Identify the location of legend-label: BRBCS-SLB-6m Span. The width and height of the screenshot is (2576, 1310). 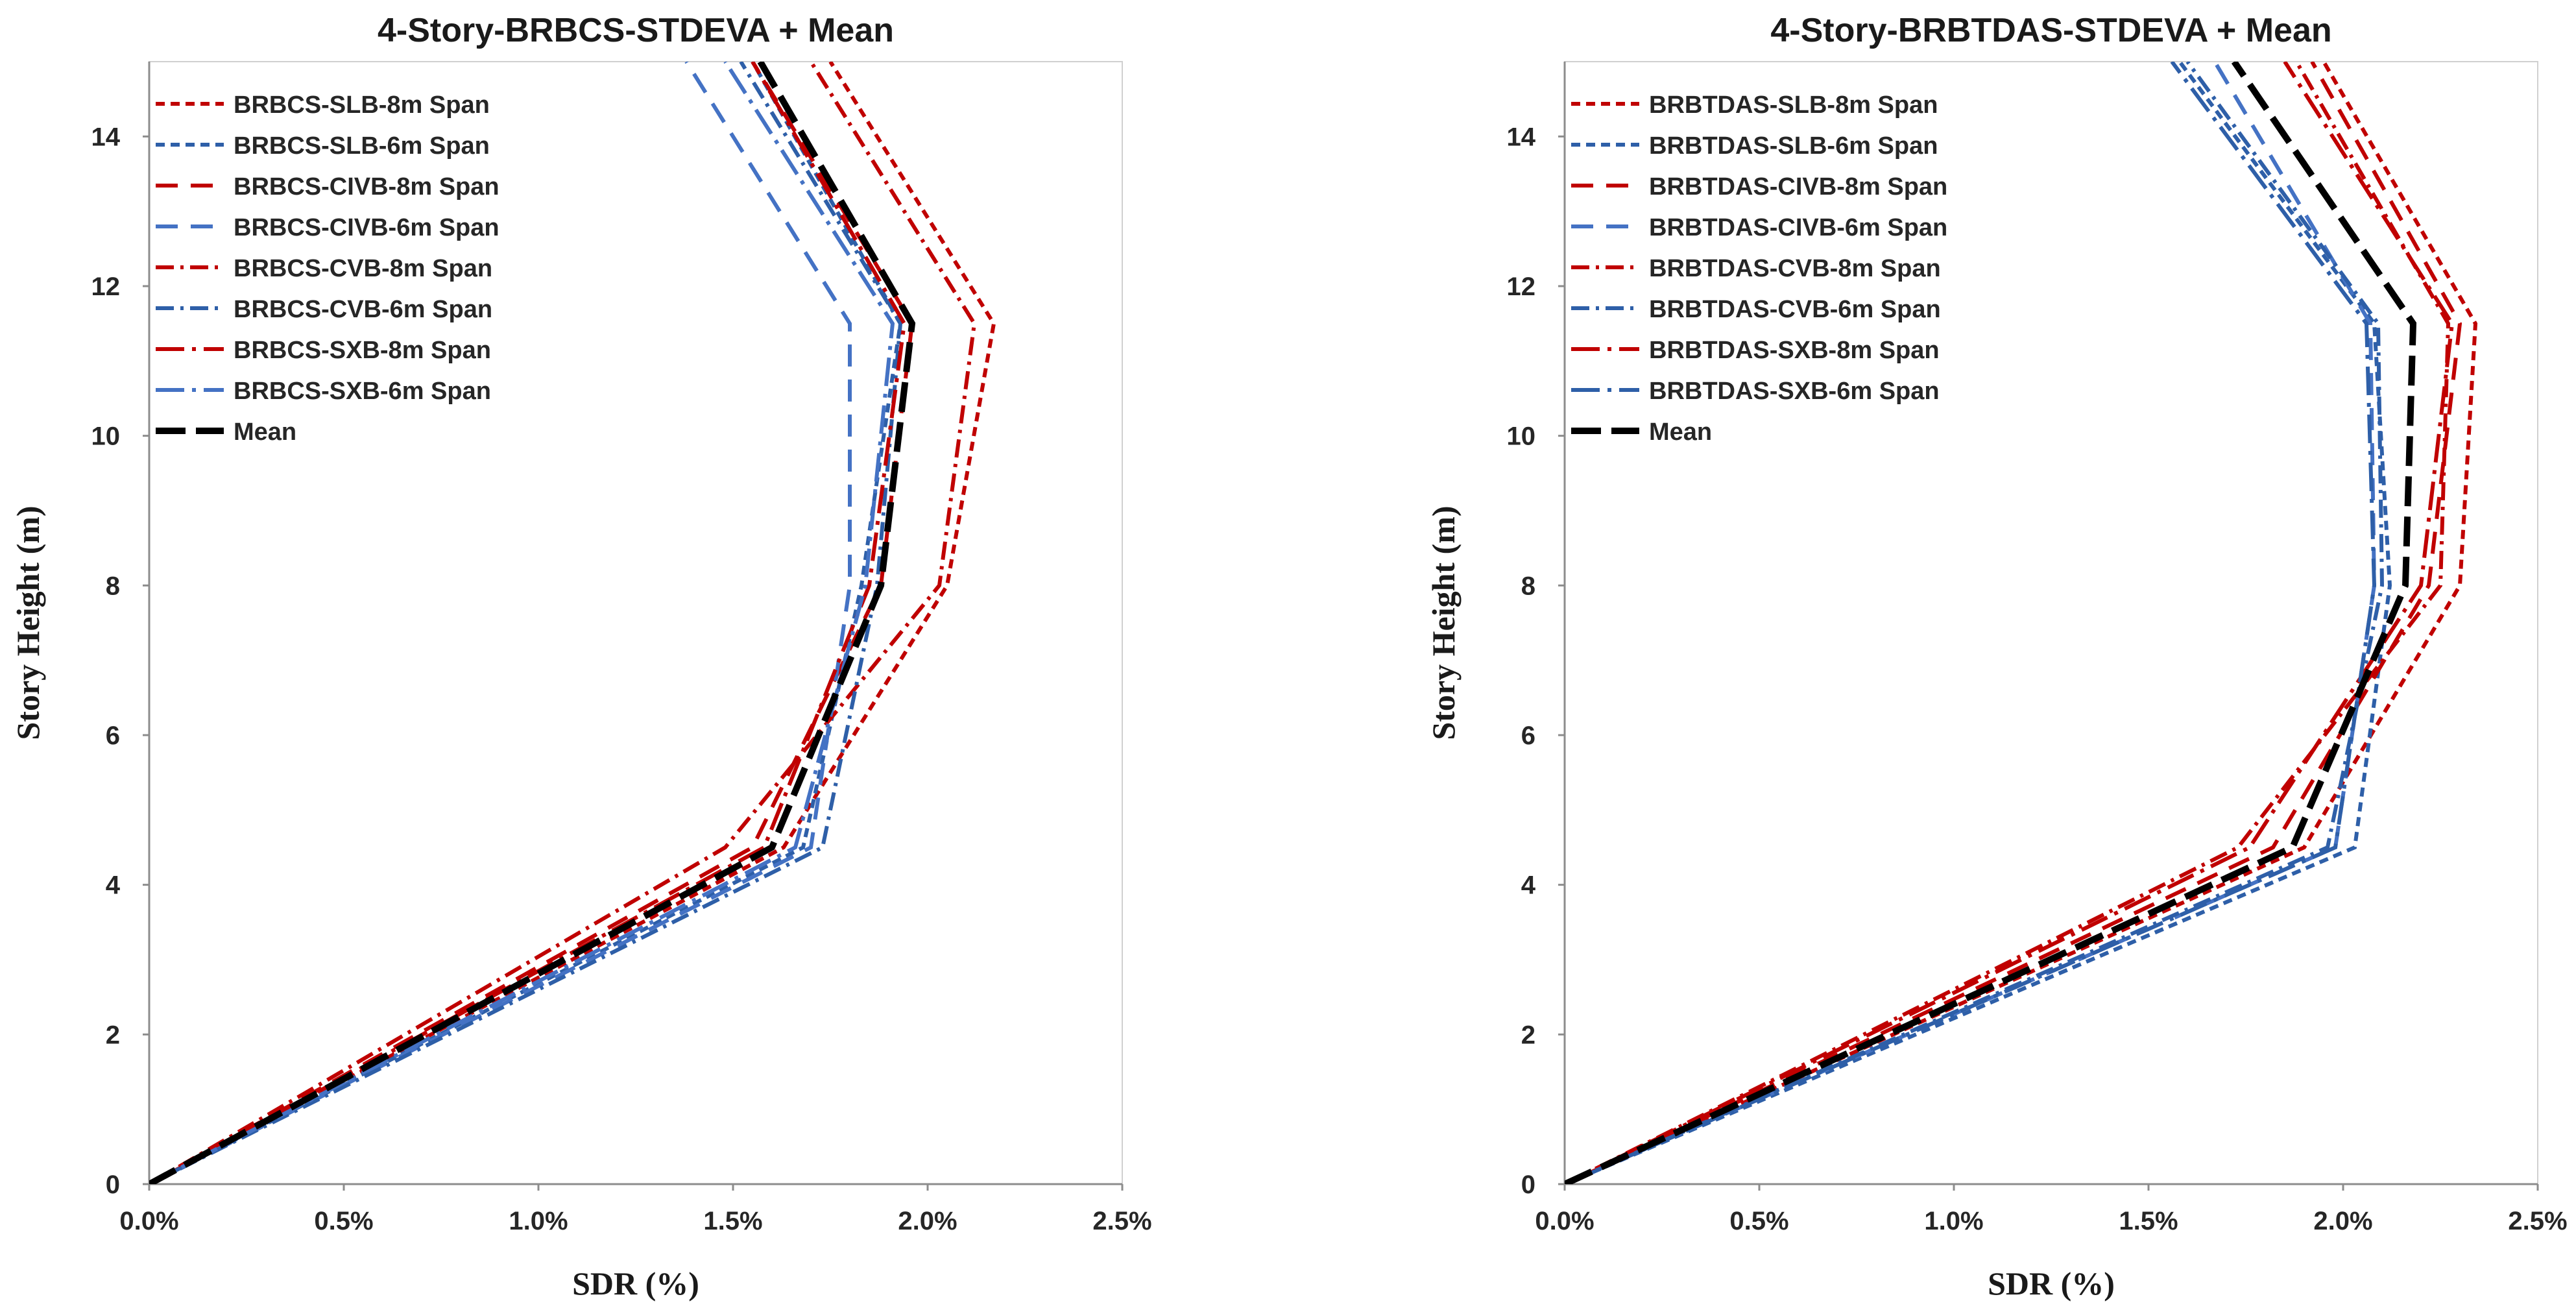
(362, 146).